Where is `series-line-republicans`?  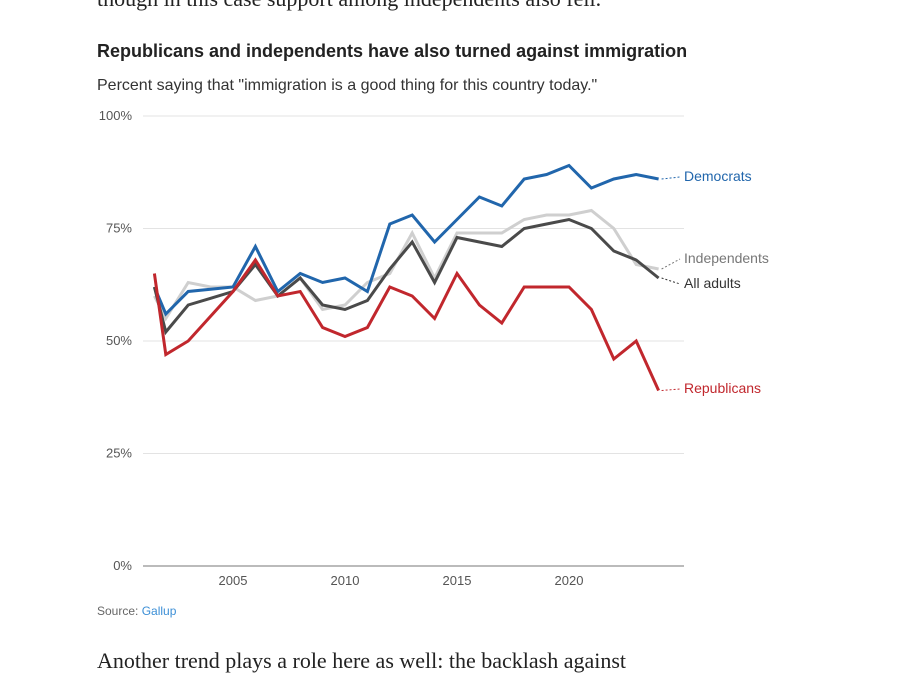
series-line-republicans is located at coordinates (406, 324).